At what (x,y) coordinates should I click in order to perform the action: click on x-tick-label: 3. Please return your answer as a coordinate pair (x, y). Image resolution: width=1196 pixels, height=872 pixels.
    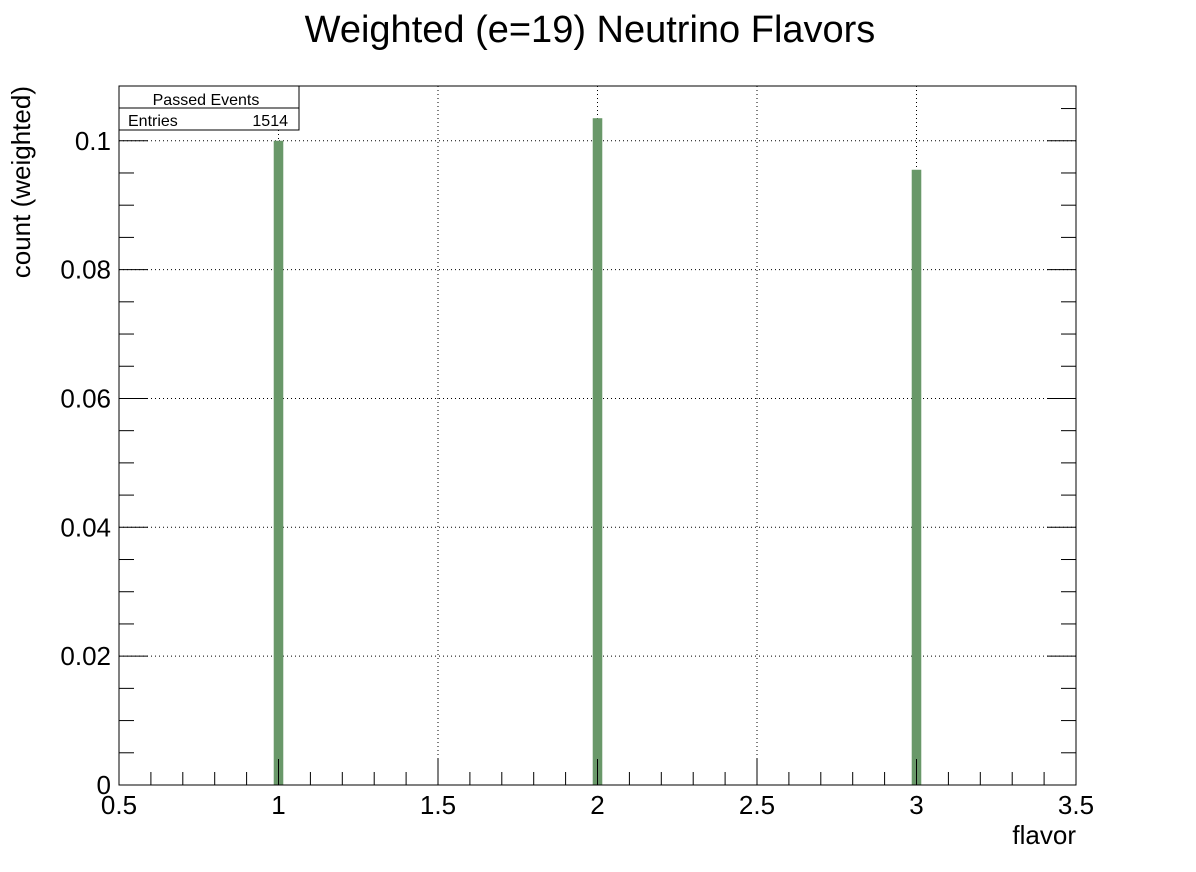
    Looking at the image, I should click on (916, 805).